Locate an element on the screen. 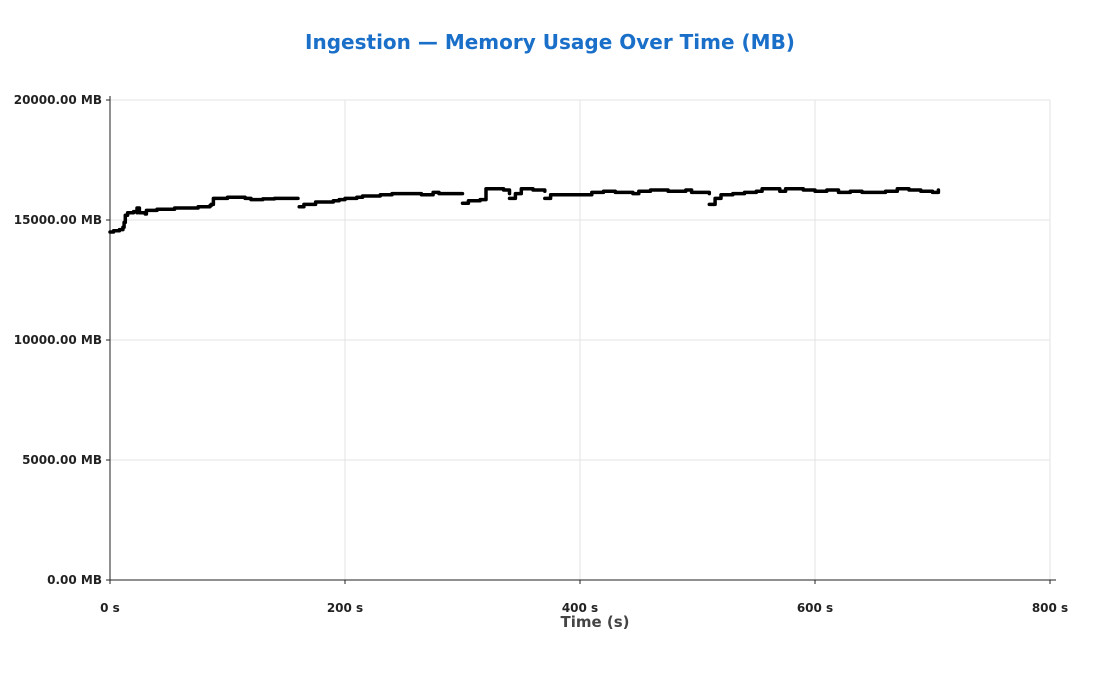 This screenshot has width=1100, height=700. x-tick-label: 800 s is located at coordinates (1050, 608).